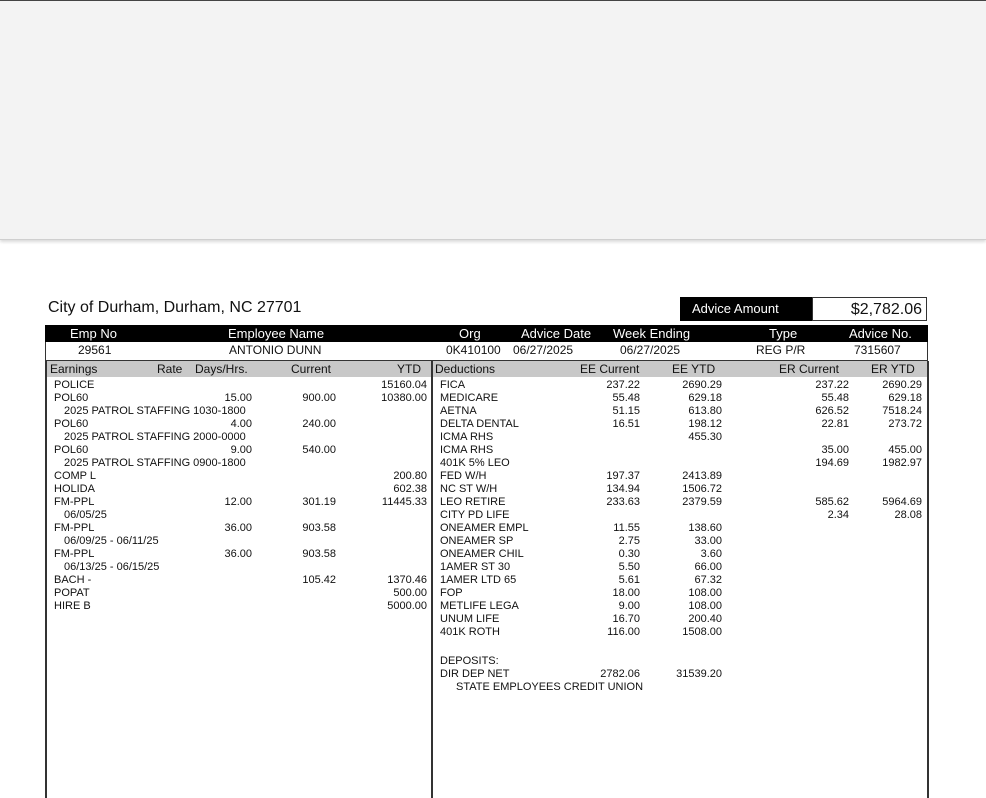 This screenshot has width=986, height=798. Describe the element at coordinates (407, 606) in the screenshot. I see `earning-ytd: 5000.00` at that location.